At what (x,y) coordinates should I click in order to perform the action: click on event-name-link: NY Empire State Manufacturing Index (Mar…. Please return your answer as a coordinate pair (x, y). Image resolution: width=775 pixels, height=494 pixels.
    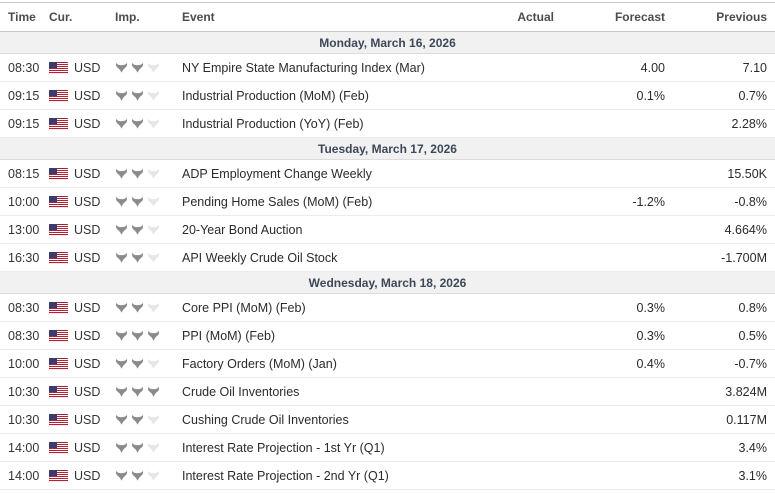
    Looking at the image, I should click on (303, 67).